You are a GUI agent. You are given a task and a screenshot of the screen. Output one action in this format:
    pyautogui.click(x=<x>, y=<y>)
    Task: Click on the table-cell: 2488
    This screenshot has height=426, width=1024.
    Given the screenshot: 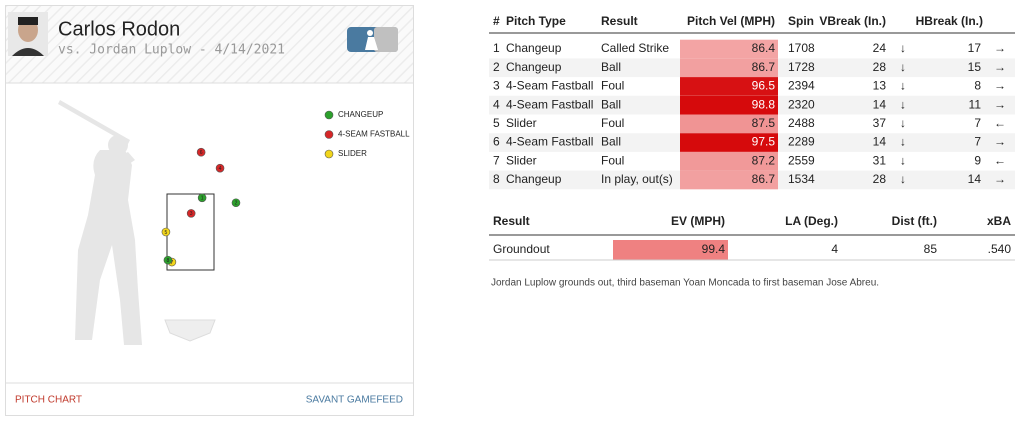 What is the action you would take?
    pyautogui.click(x=801, y=123)
    